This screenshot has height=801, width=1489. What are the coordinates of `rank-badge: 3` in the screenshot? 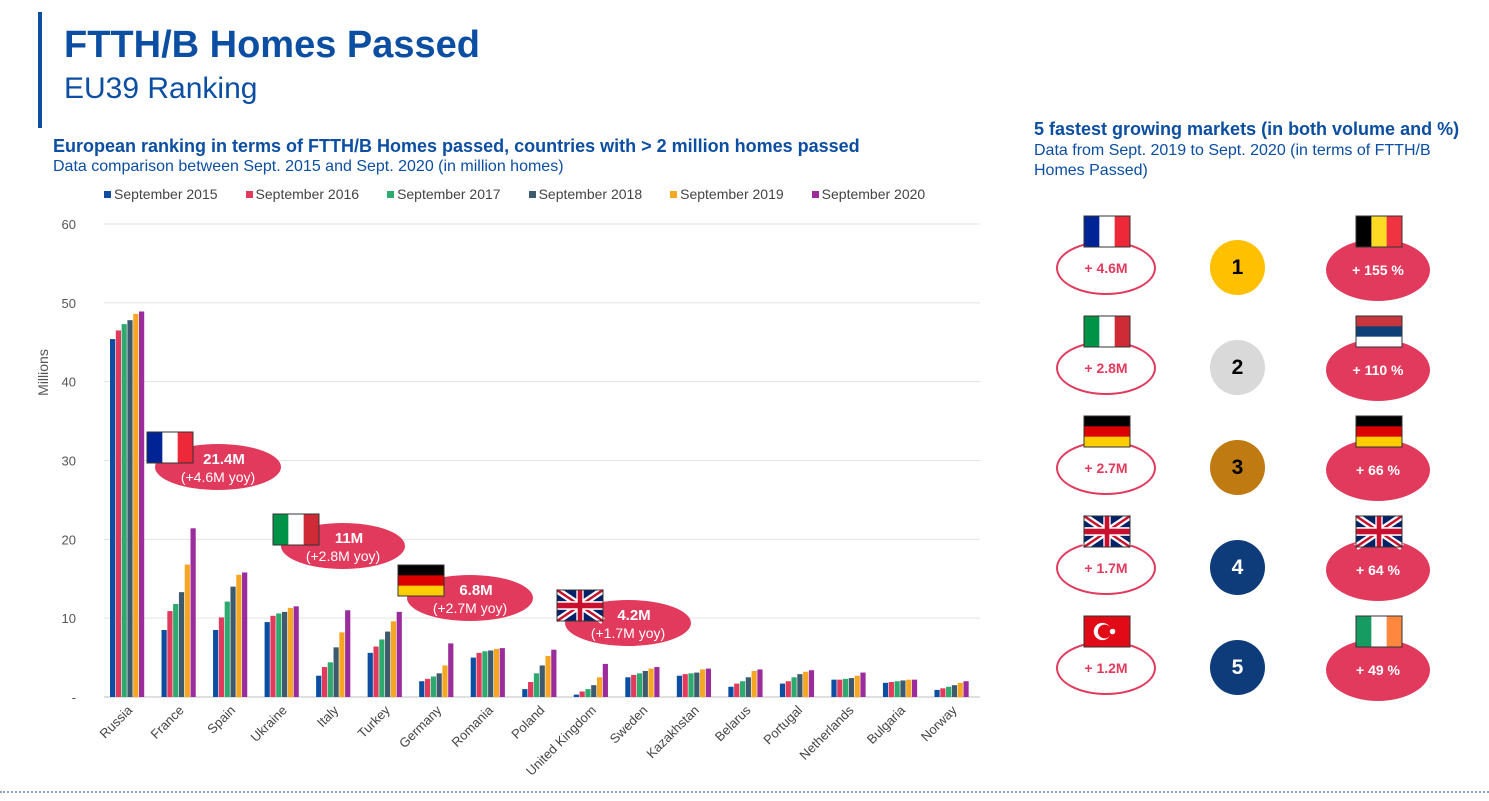 It's located at (1237, 467).